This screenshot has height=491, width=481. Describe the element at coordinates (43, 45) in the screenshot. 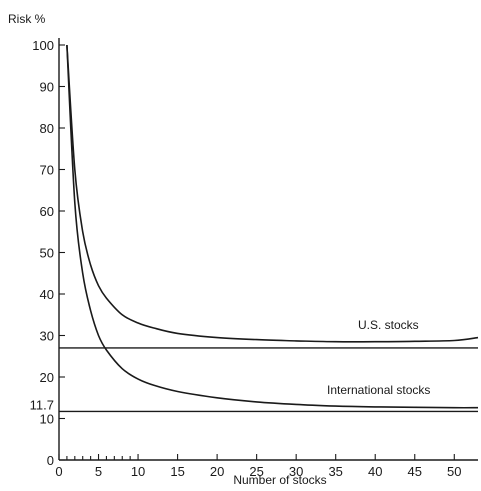

I see `y-tick-label: 100` at that location.